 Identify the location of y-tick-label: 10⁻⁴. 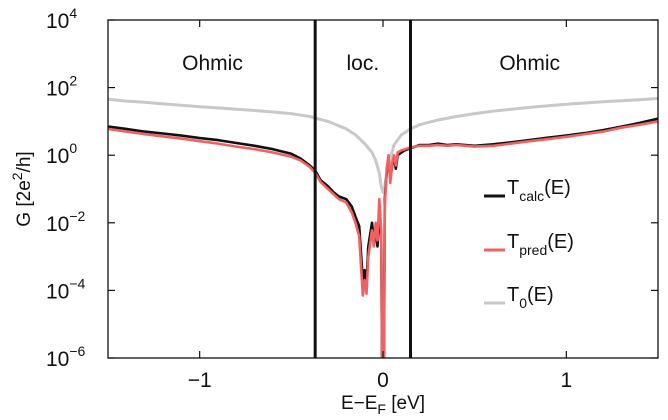
(66, 289).